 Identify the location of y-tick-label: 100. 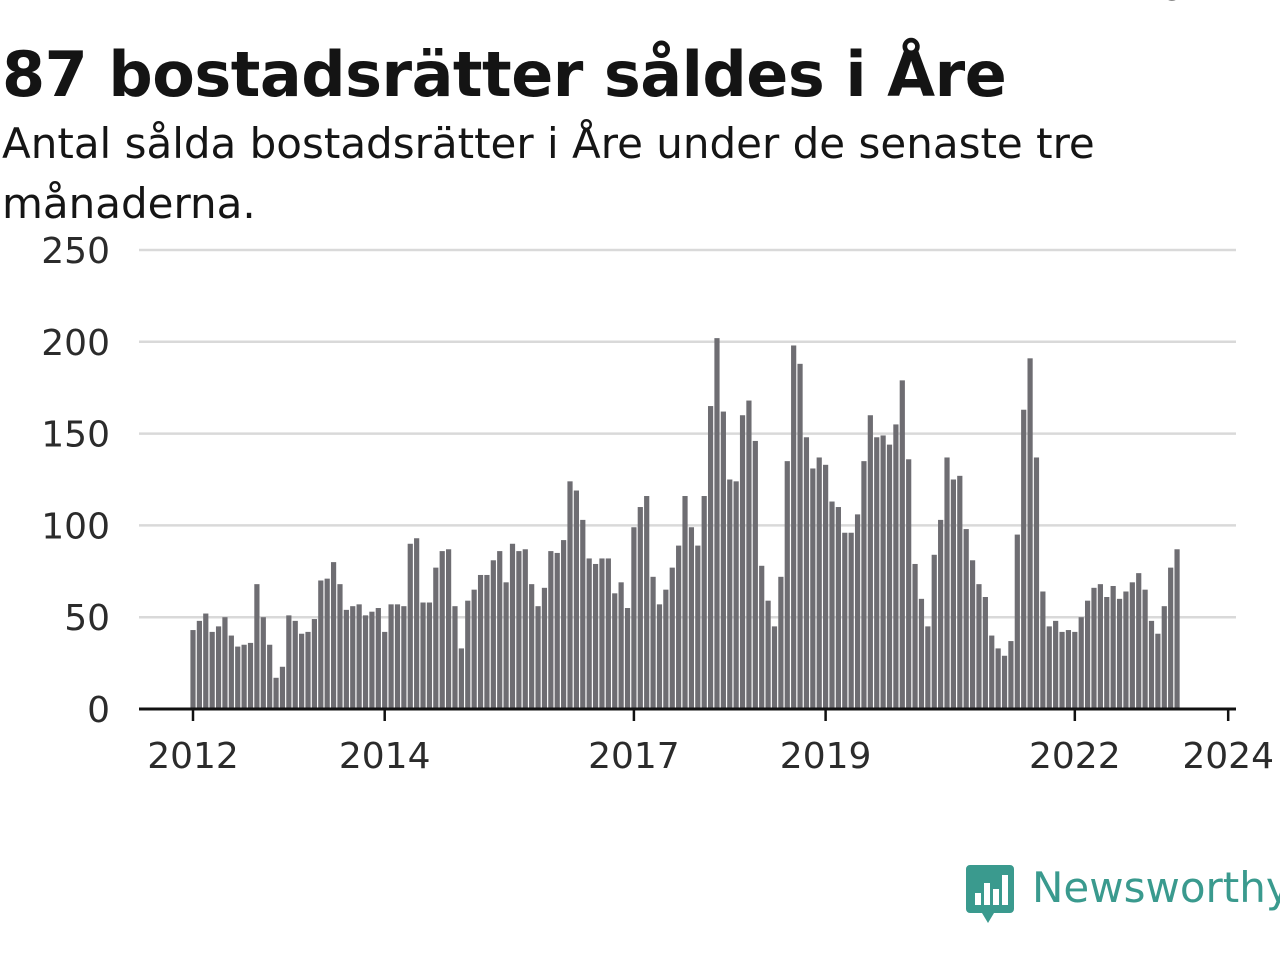
(75, 526).